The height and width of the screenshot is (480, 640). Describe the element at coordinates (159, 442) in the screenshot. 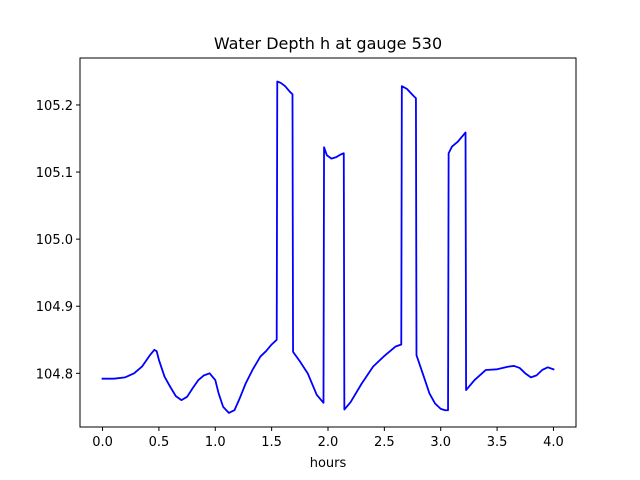

I see `x-tick-label: 0.5` at that location.